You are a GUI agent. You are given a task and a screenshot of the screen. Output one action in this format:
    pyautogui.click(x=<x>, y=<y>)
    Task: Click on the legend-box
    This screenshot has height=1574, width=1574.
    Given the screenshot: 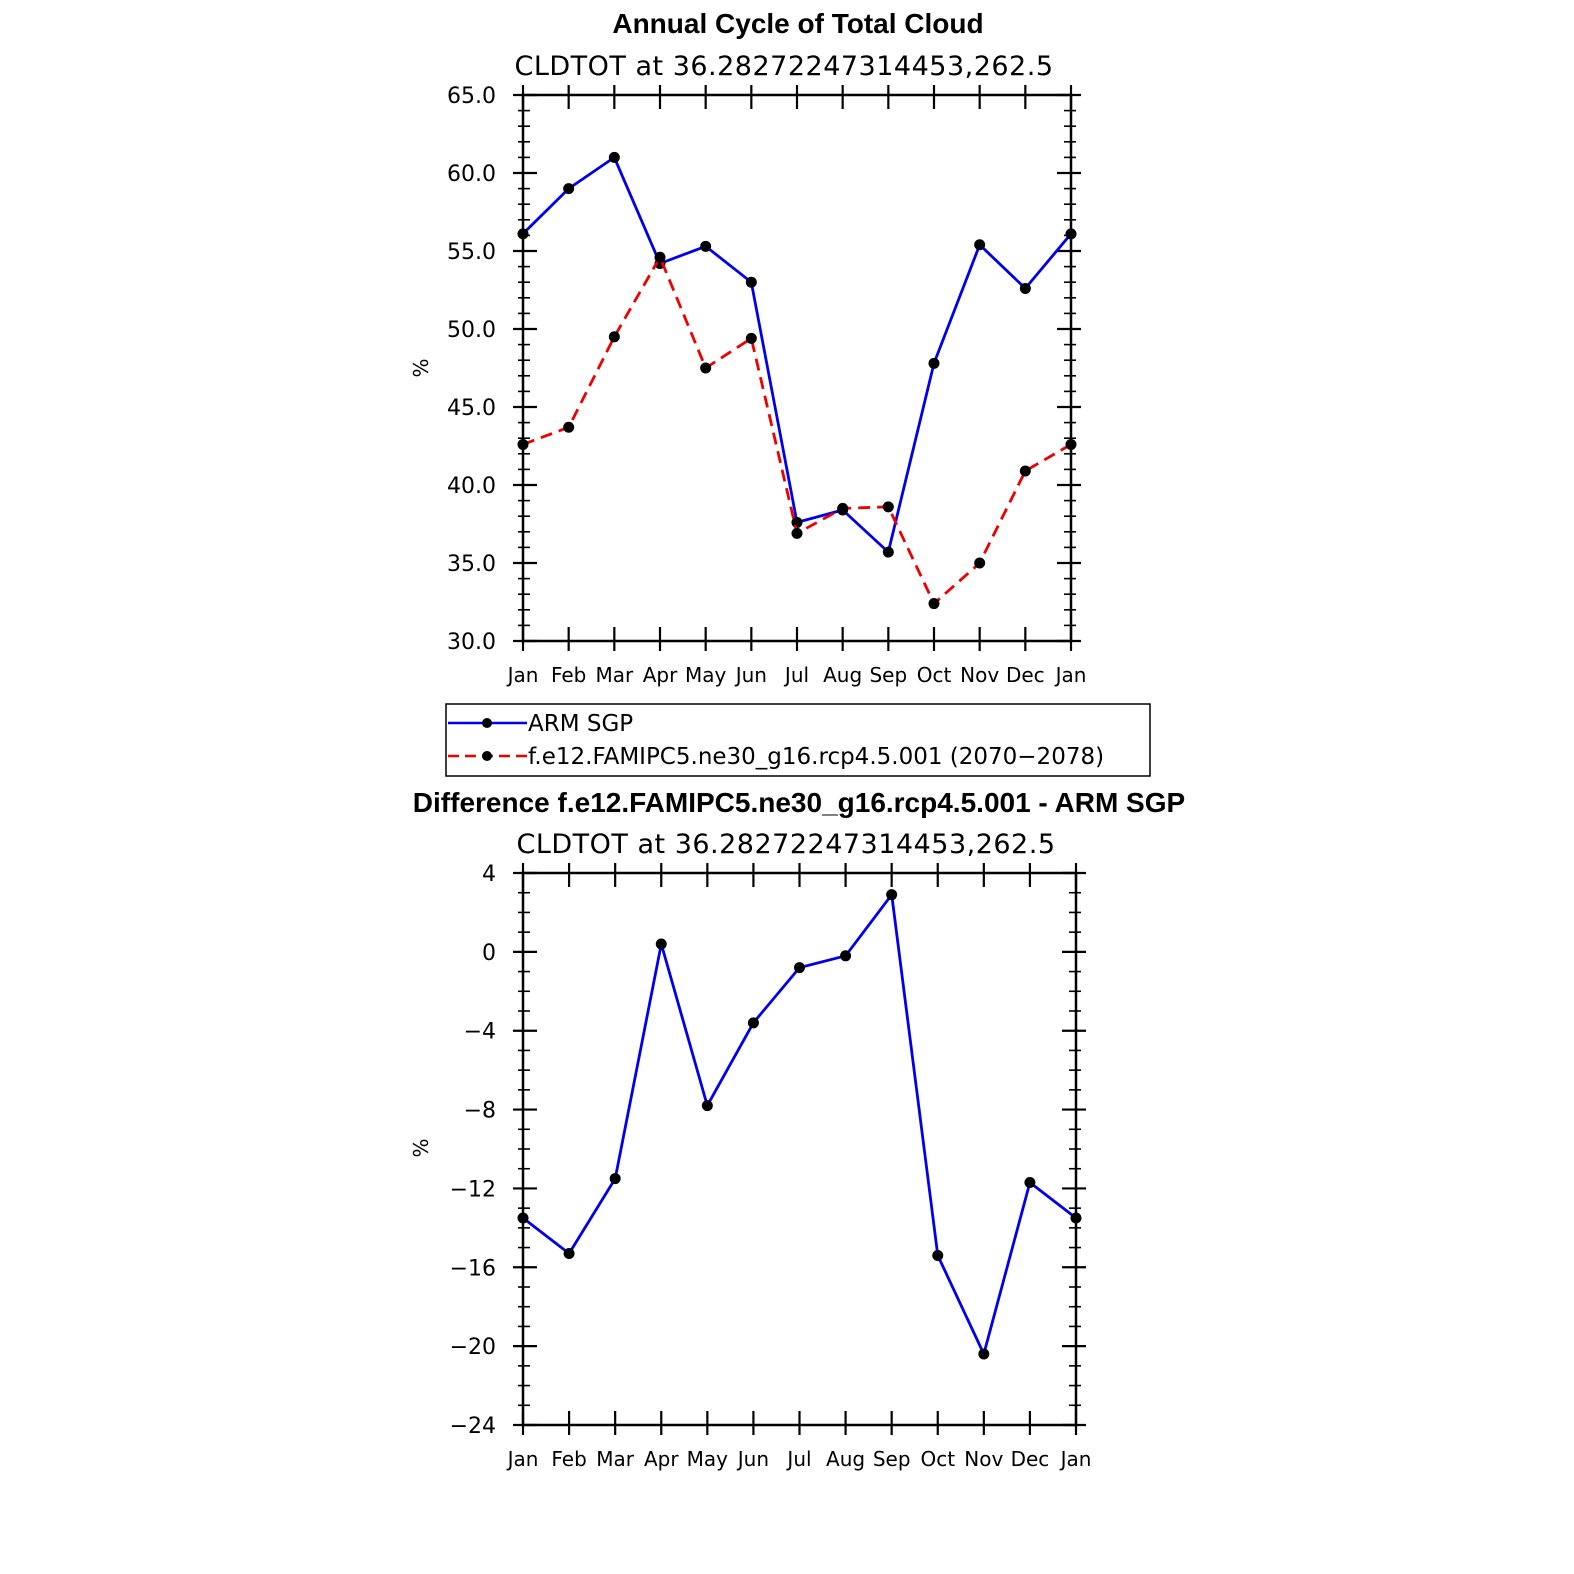 What is the action you would take?
    pyautogui.click(x=798, y=740)
    